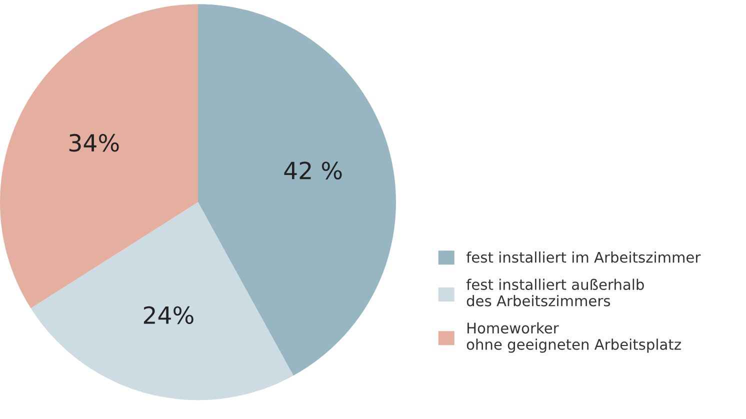  I want to click on legend-label: Homeworker ohne geeigneten Arbeitsplatz, so click(573, 337).